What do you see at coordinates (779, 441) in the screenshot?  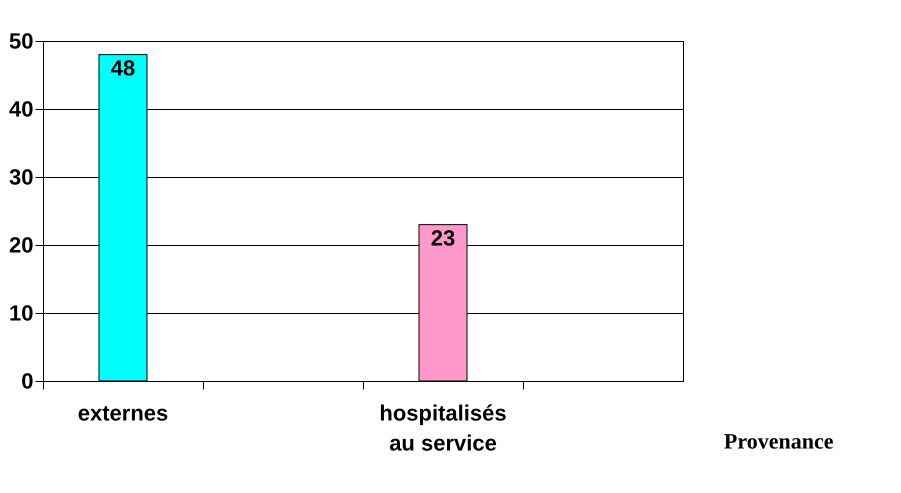 I see `x-axis-title: Provenance` at bounding box center [779, 441].